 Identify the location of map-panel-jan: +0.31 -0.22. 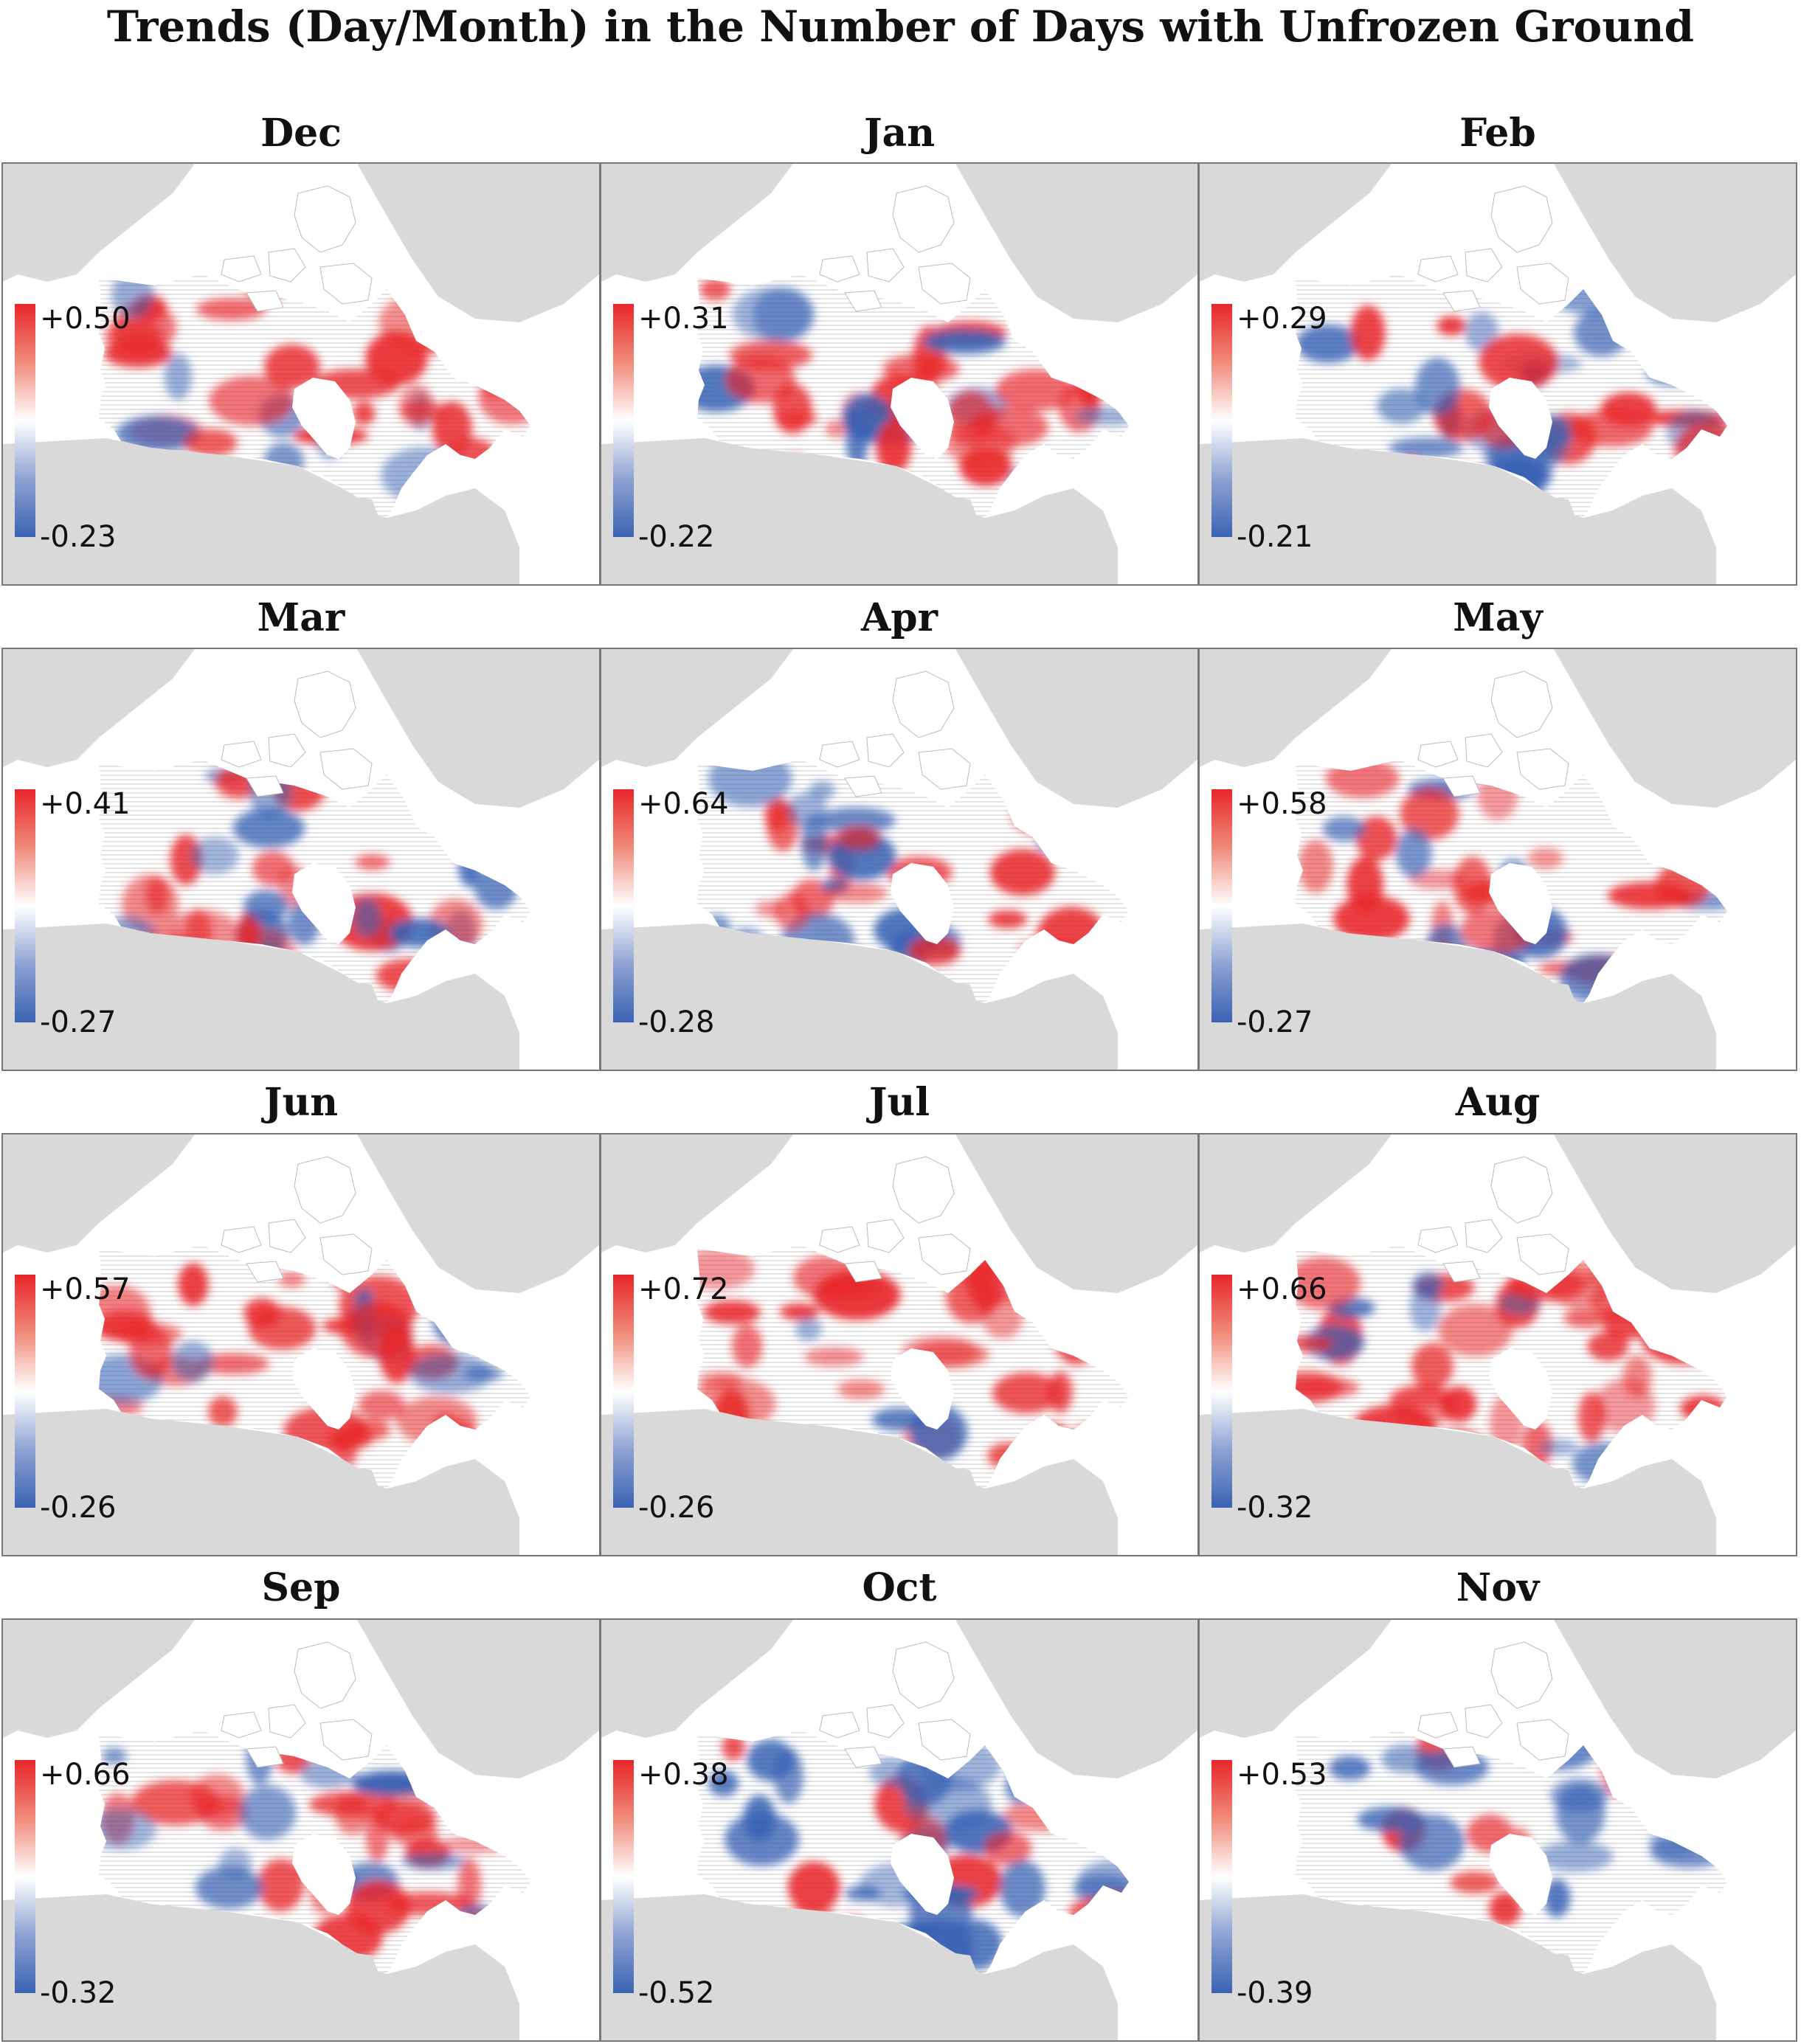
(899, 374).